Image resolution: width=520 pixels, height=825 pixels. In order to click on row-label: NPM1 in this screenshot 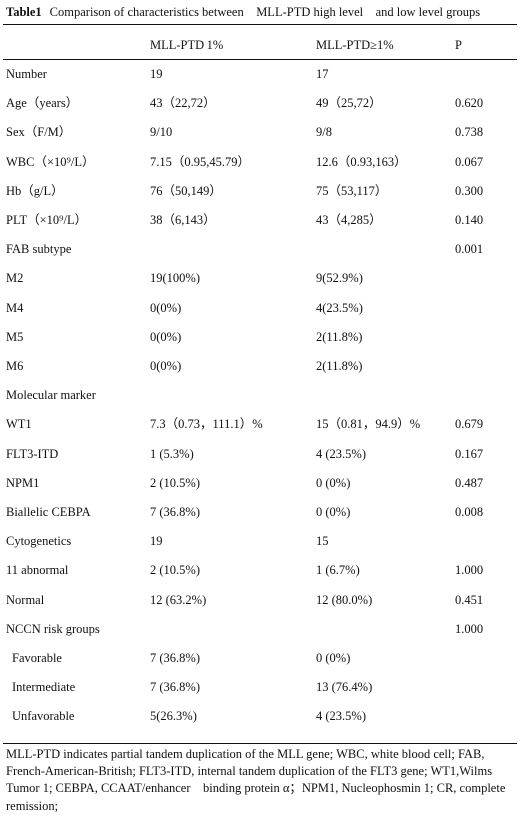, I will do `click(23, 482)`.